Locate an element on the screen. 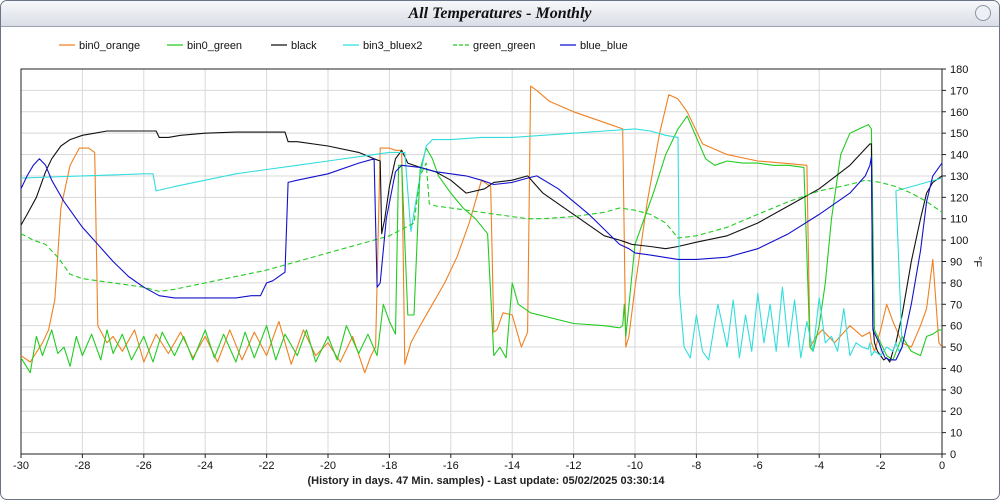  y-tick-label: 170 is located at coordinates (959, 91).